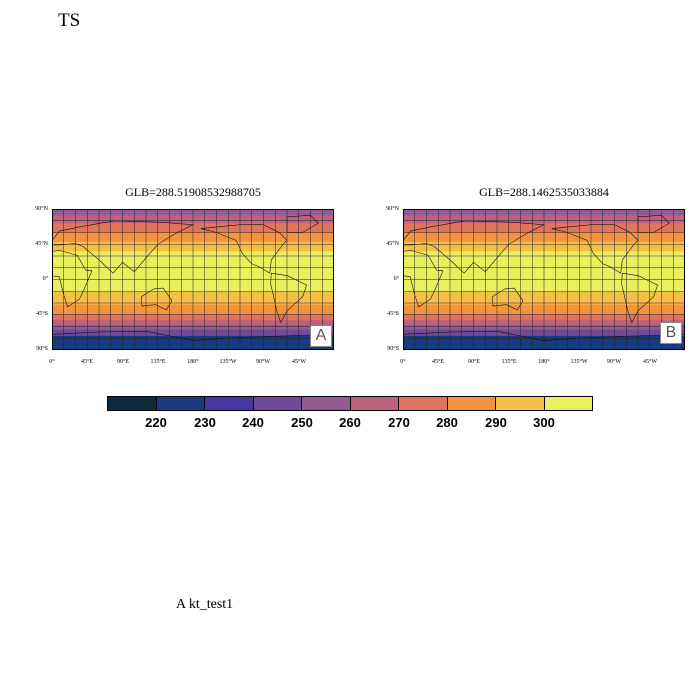  I want to click on lat-label-a: 90°N, so click(41, 209).